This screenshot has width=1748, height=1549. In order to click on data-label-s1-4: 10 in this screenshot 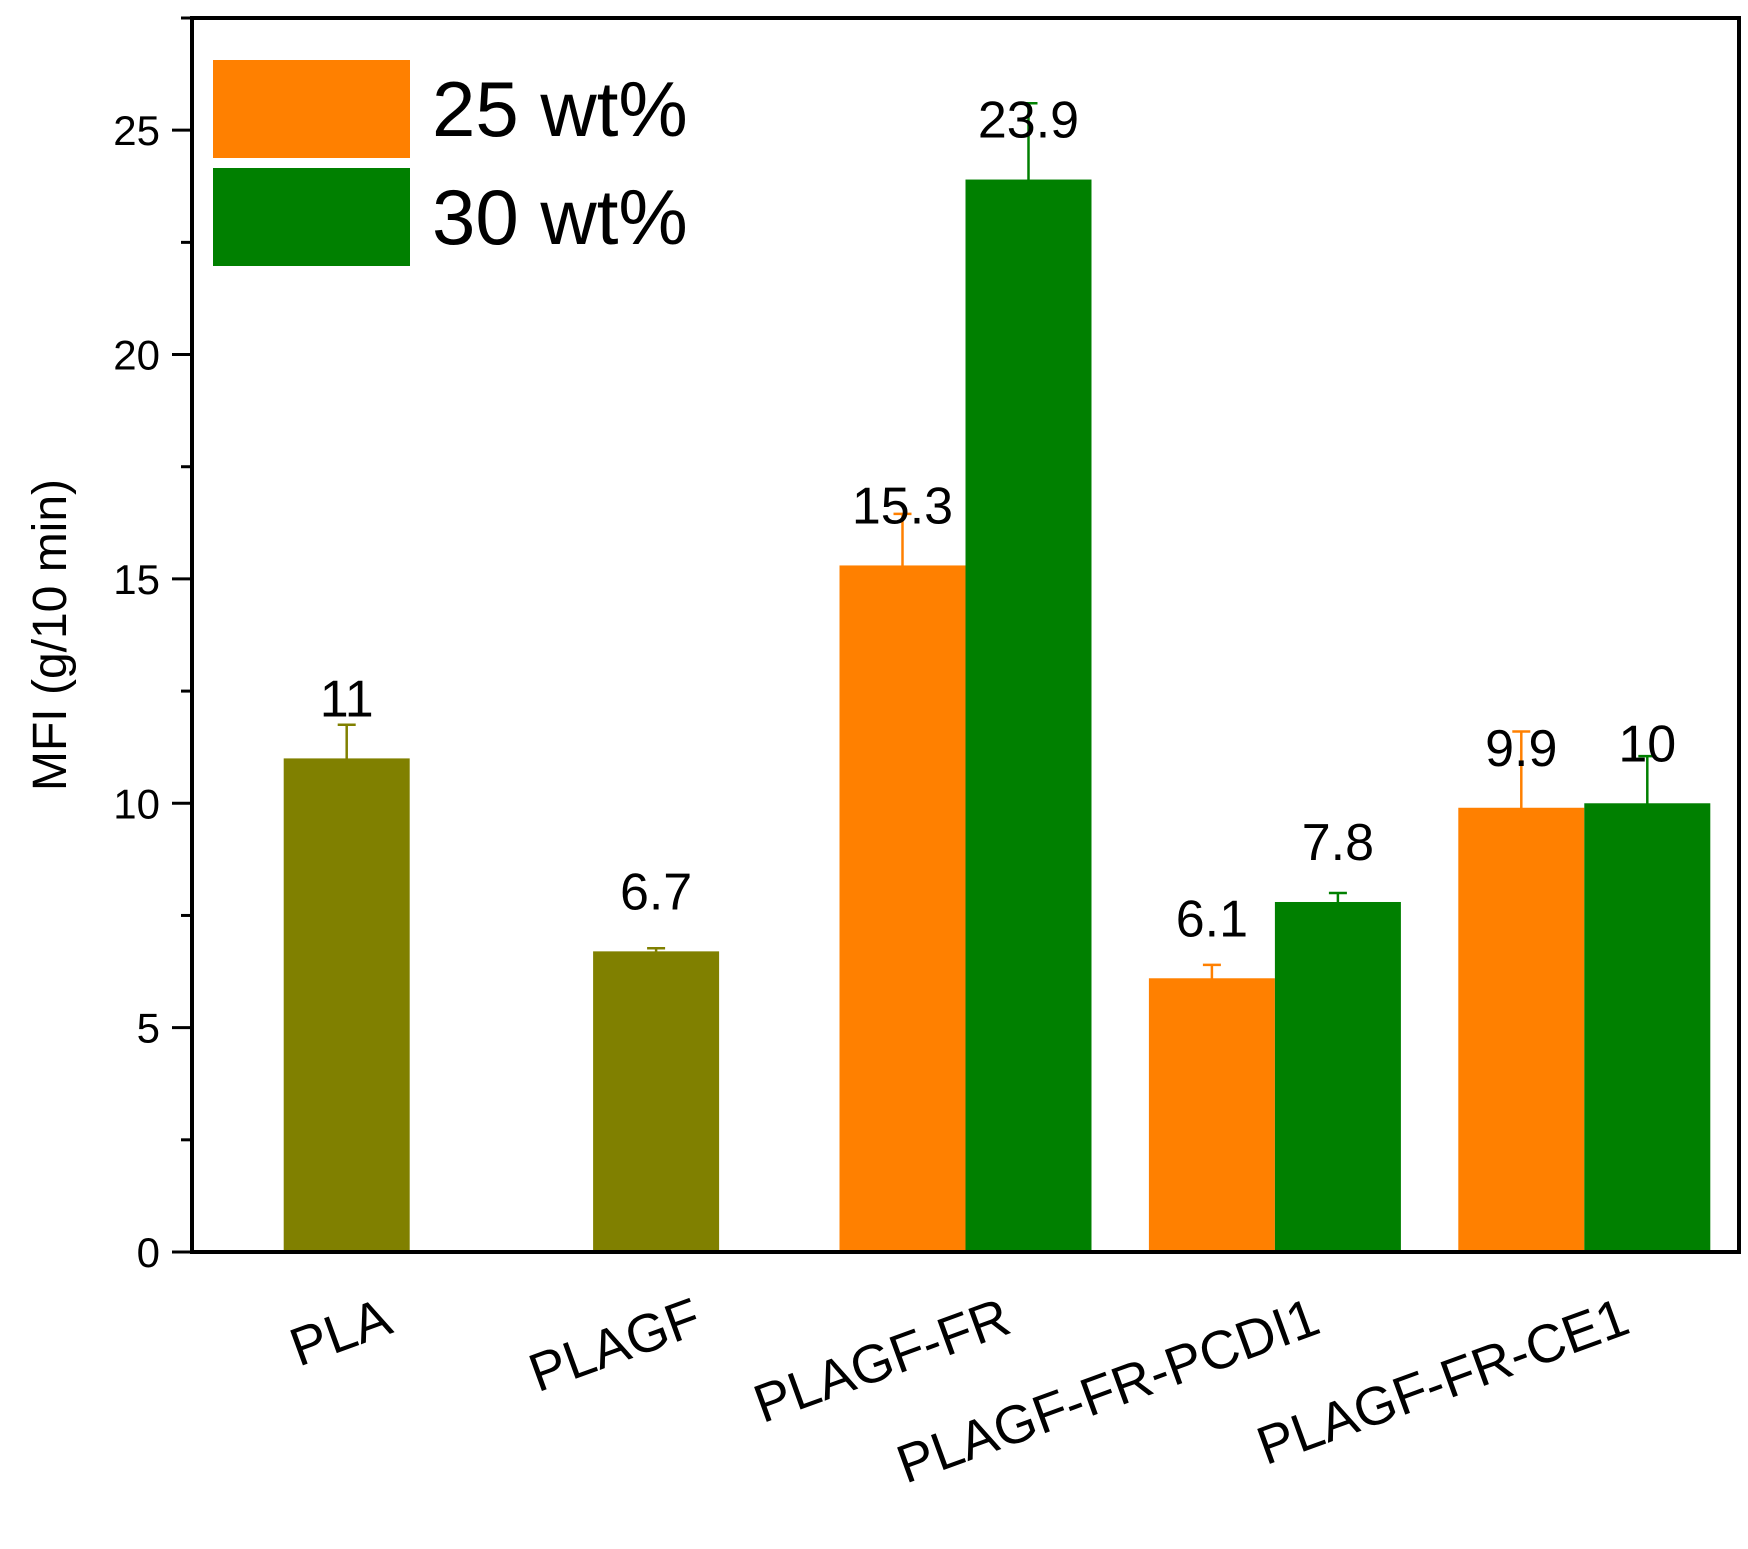, I will do `click(1647, 744)`.